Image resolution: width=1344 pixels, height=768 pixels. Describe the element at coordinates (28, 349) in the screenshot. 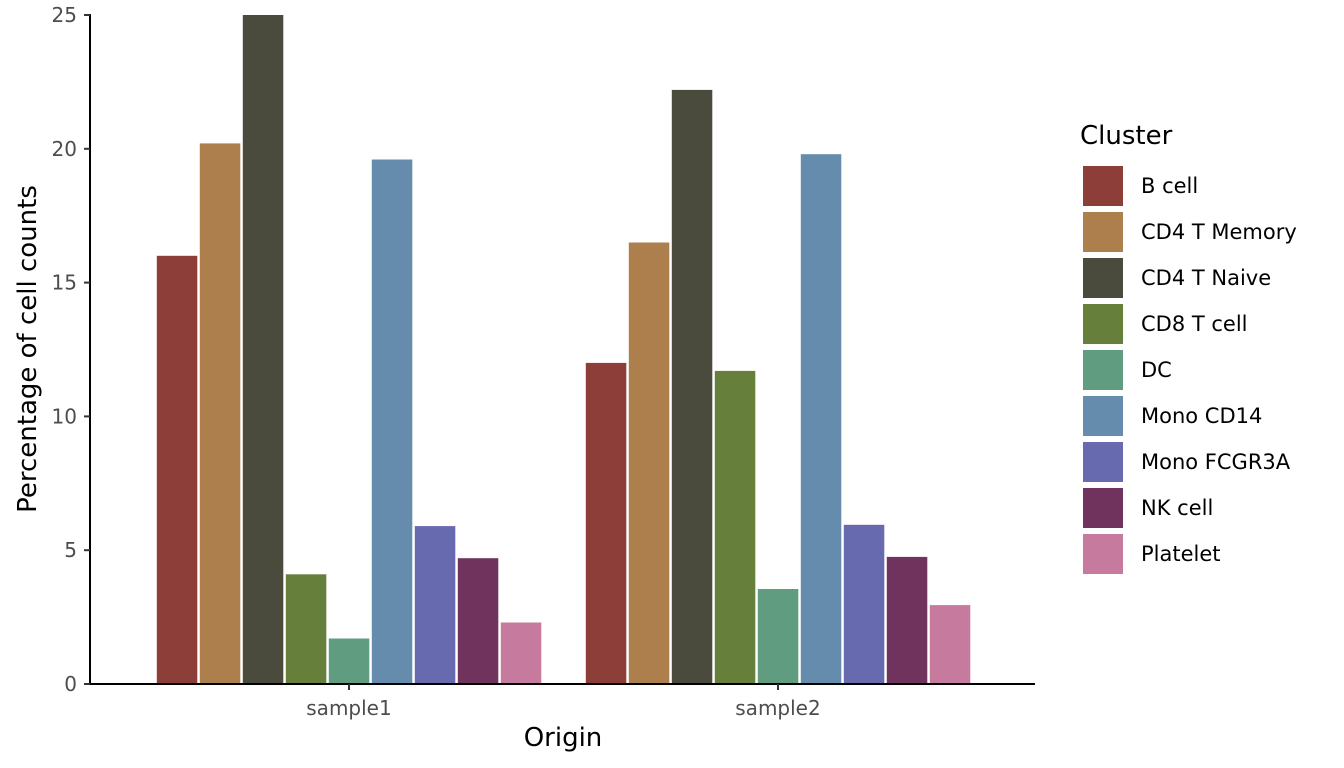

I see `y-axis-title: Percentage of cell counts` at that location.